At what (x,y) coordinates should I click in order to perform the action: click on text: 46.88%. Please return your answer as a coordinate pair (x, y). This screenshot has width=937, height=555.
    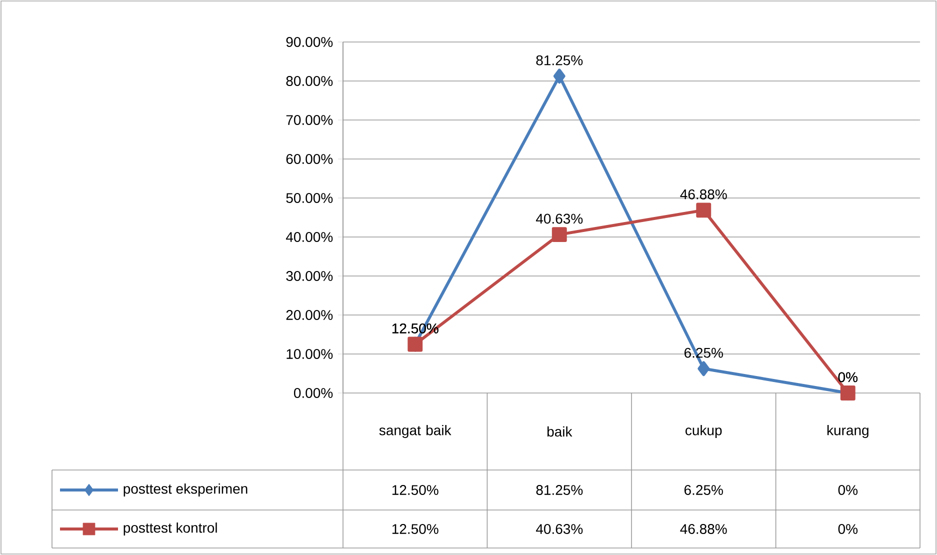
    Looking at the image, I should click on (703, 194).